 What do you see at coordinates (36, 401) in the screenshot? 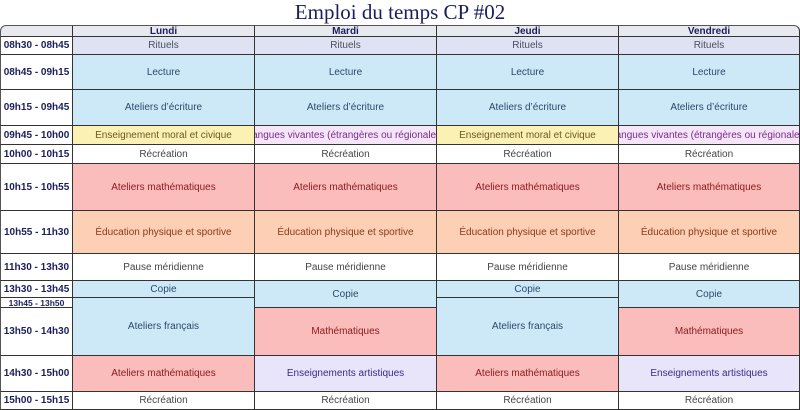
I see `time-slot: 15h00 - 15h15` at bounding box center [36, 401].